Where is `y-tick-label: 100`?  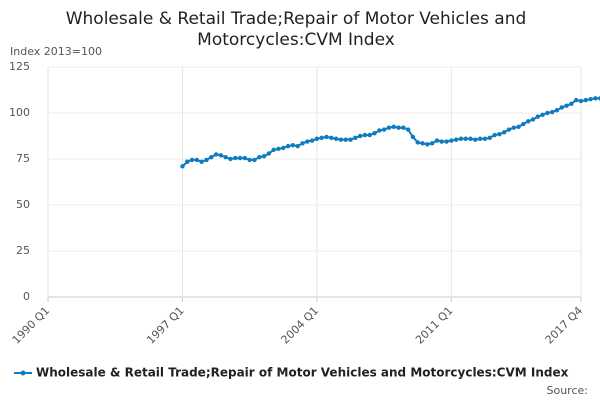
y-tick-label: 100 is located at coordinates (19, 112).